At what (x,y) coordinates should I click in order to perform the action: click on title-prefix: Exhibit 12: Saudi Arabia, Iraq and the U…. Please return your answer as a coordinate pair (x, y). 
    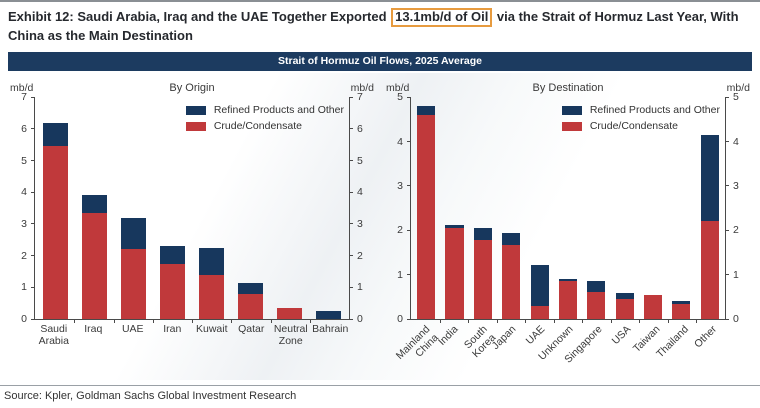
    Looking at the image, I should click on (199, 16).